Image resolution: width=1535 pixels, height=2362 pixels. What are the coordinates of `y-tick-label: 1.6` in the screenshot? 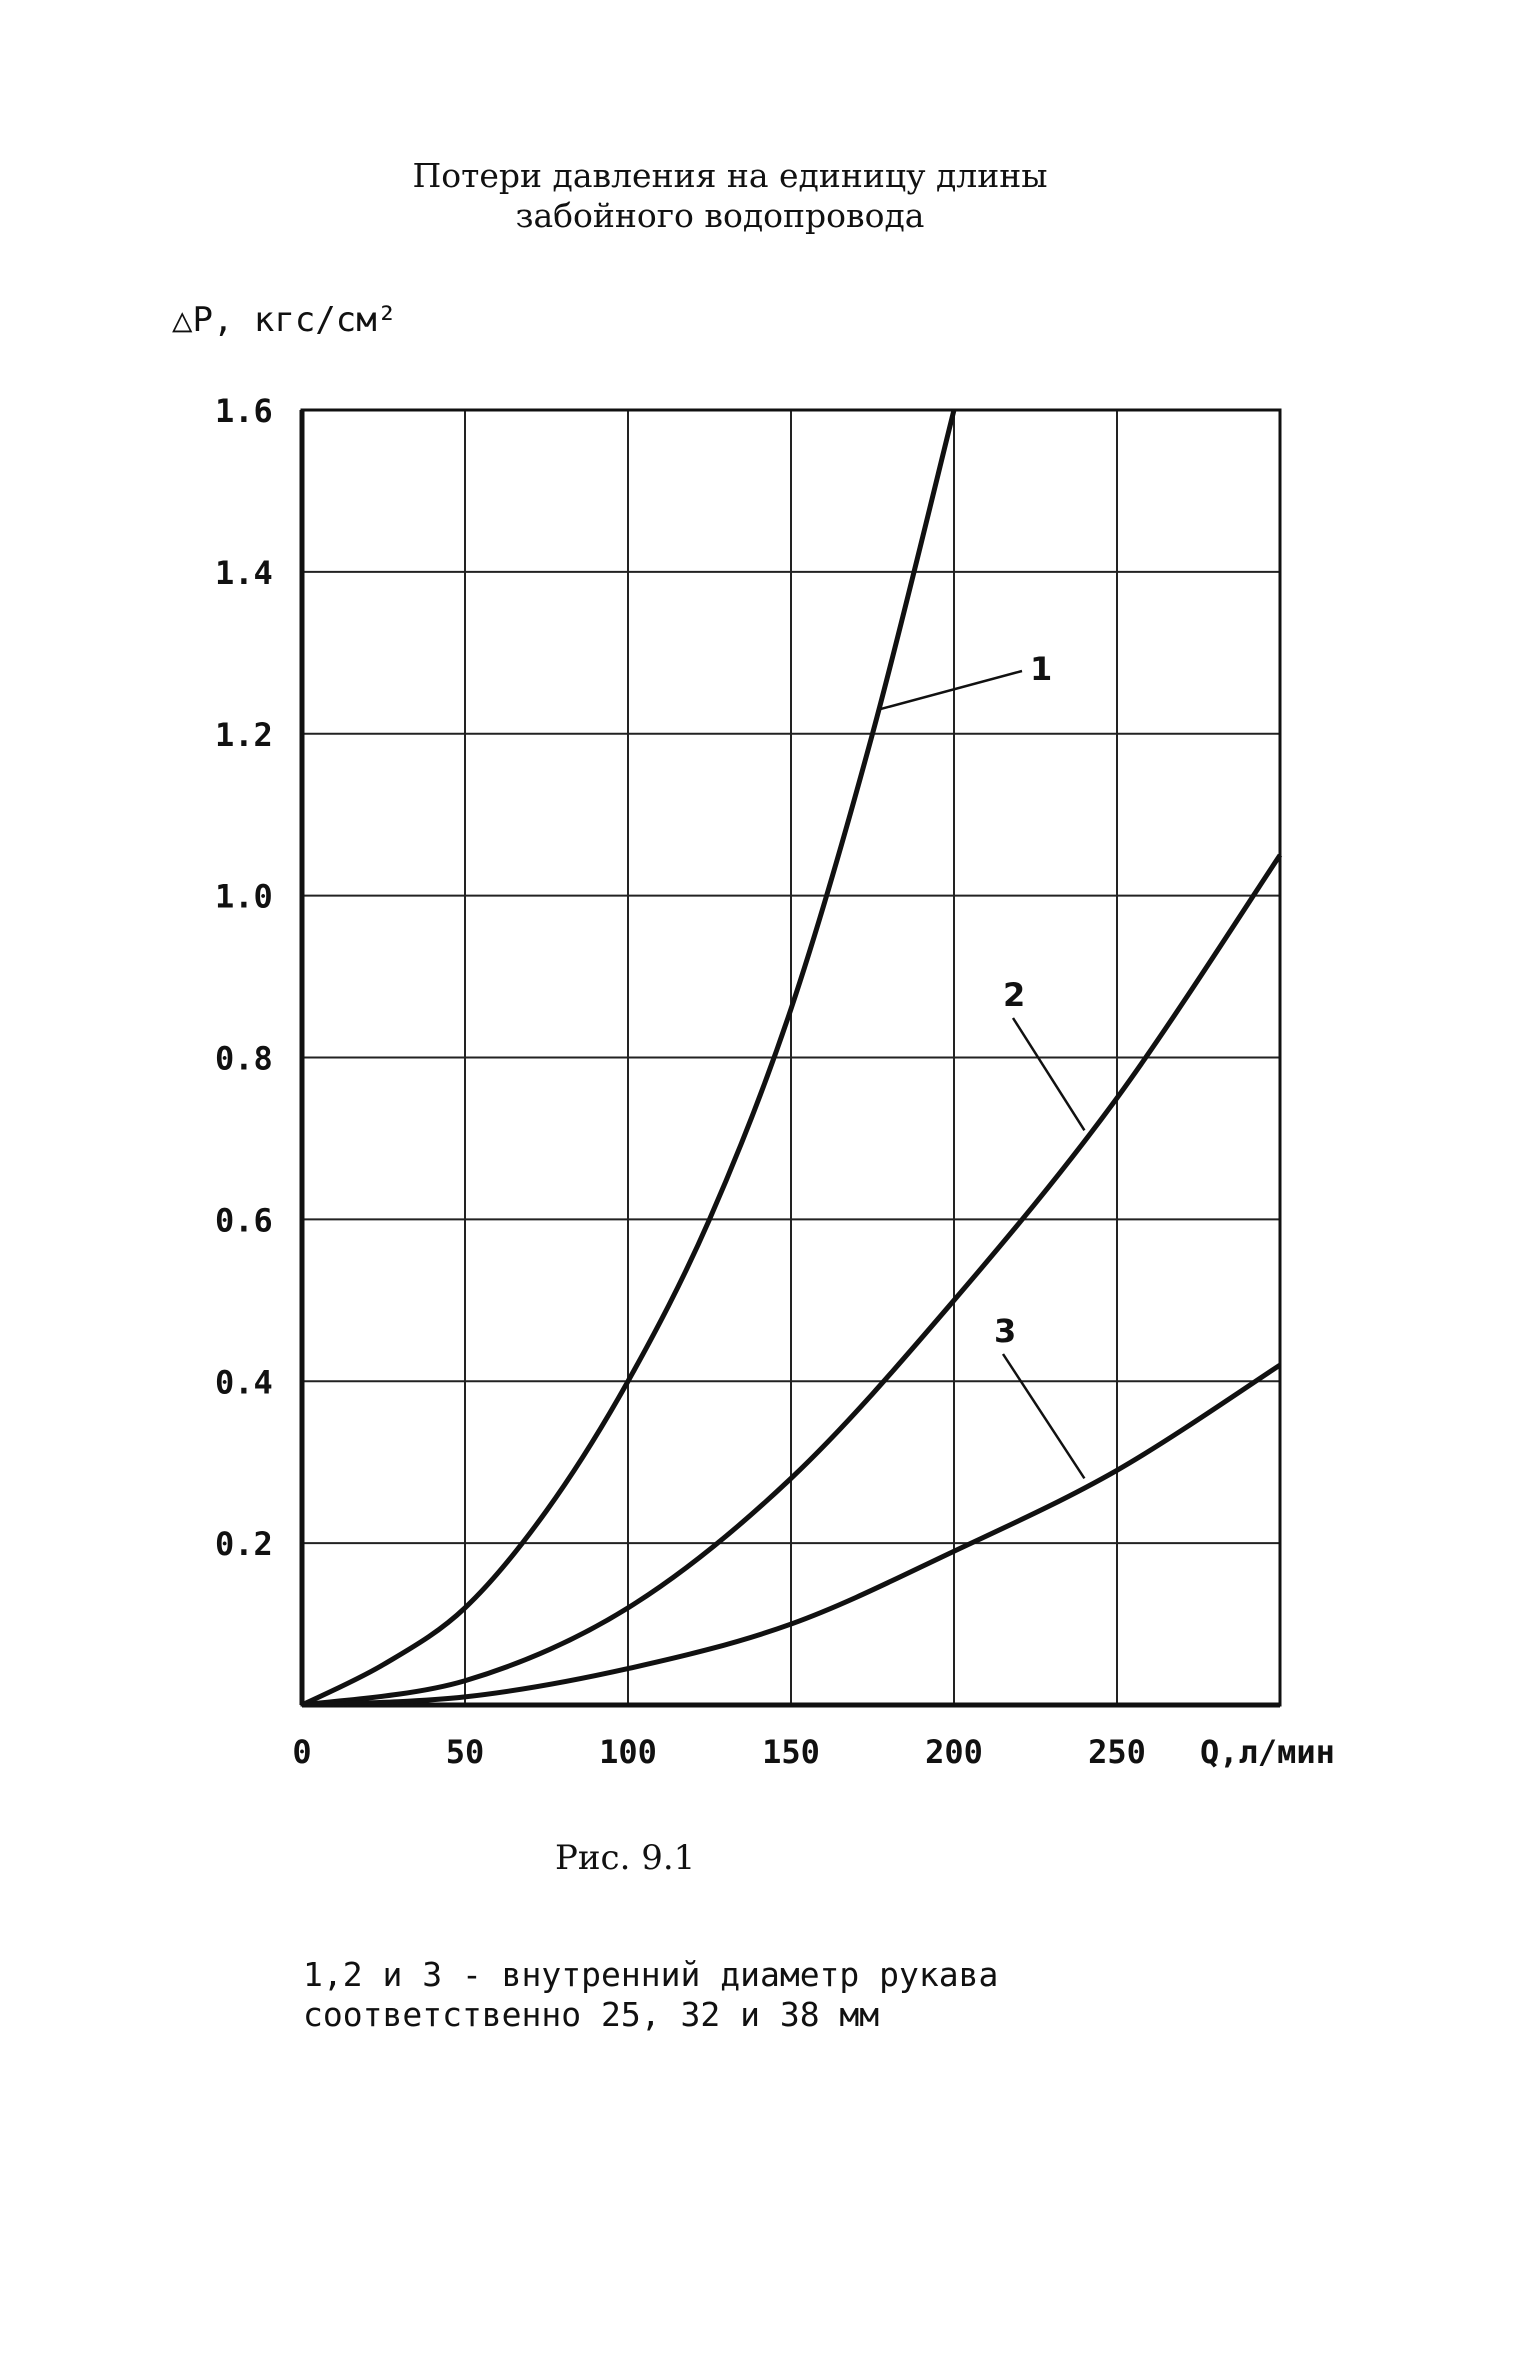 It's located at (244, 411).